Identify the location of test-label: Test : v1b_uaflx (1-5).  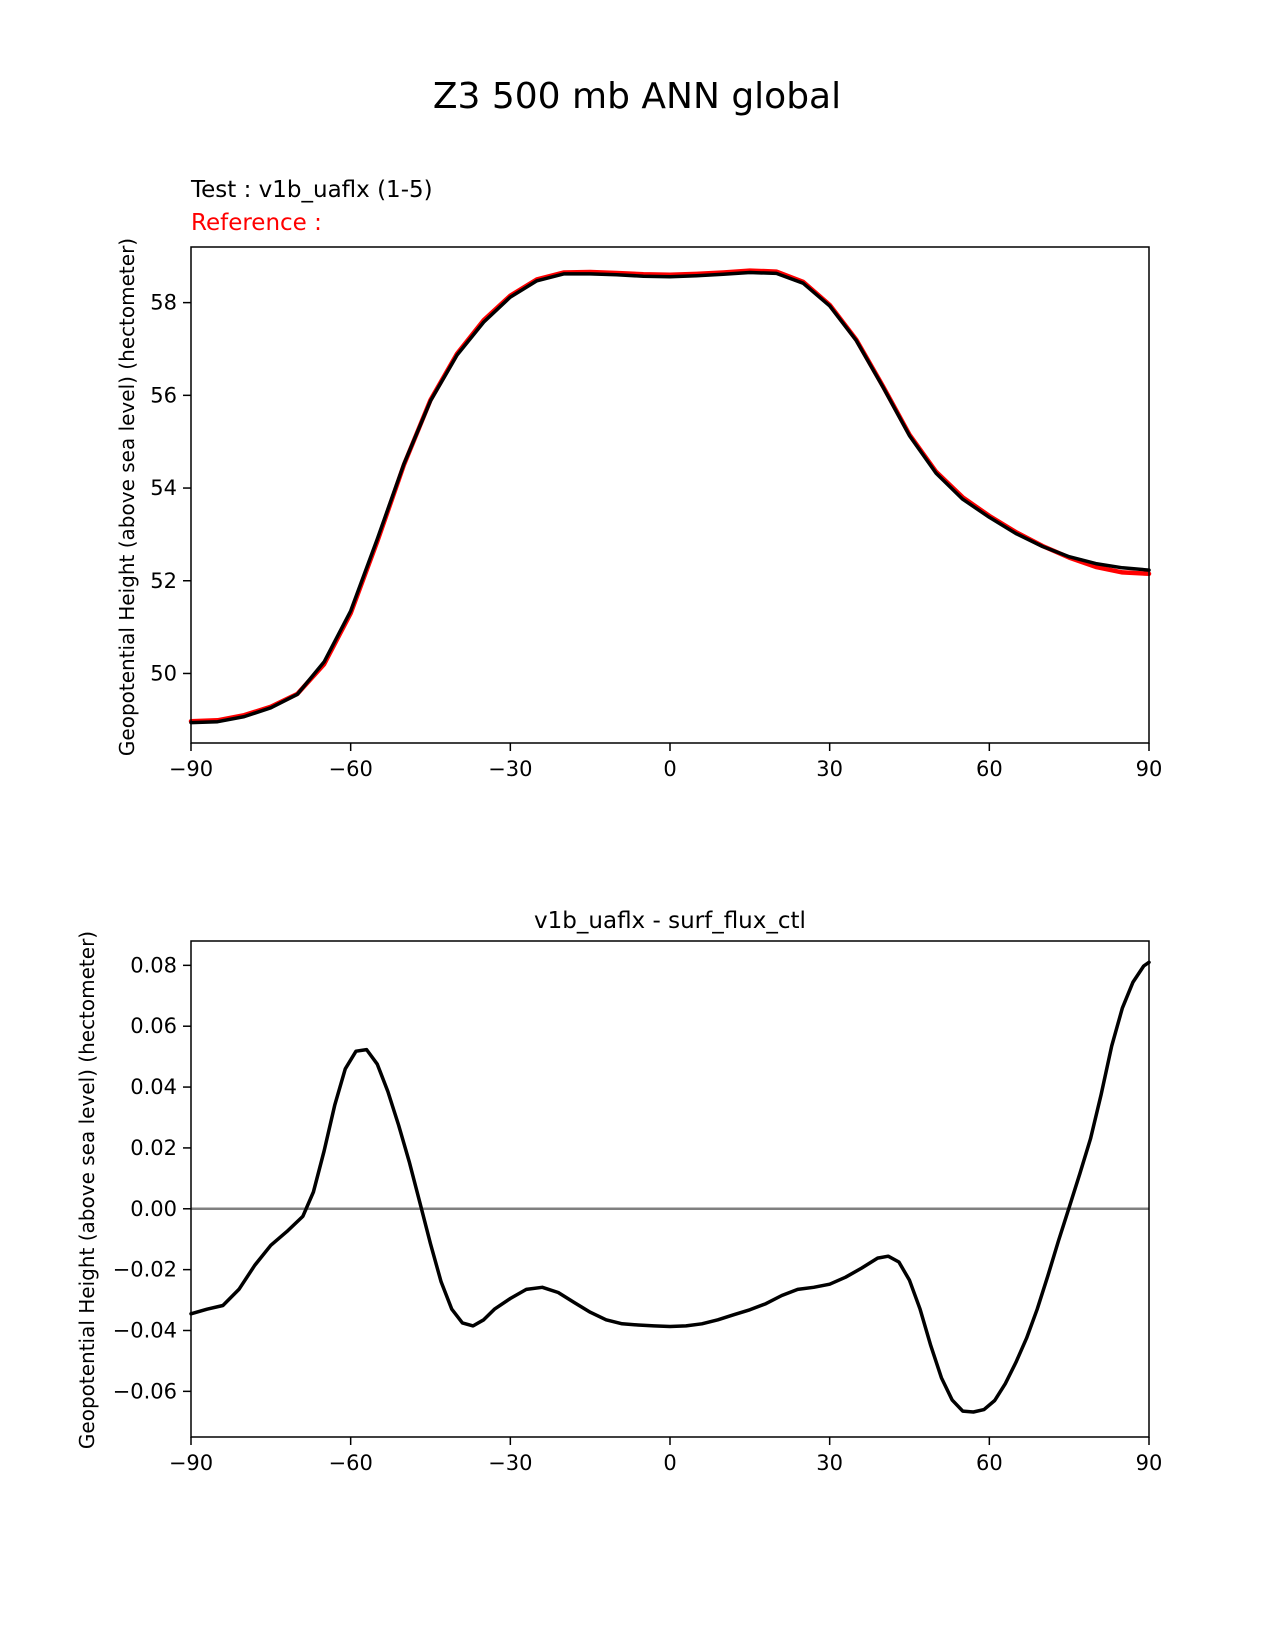
(311, 190).